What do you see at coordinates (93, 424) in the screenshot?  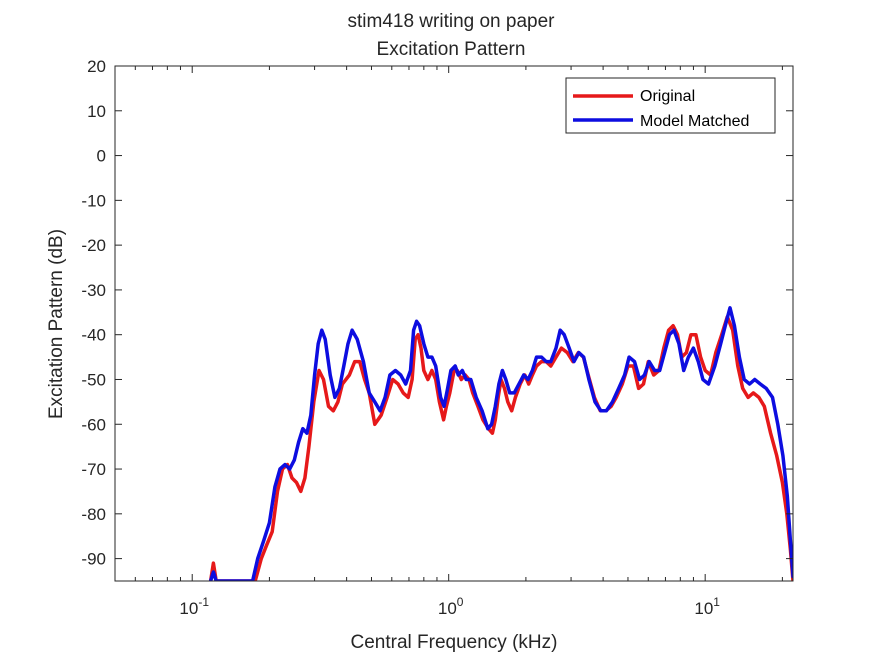 I see `y-tick-label: -60` at bounding box center [93, 424].